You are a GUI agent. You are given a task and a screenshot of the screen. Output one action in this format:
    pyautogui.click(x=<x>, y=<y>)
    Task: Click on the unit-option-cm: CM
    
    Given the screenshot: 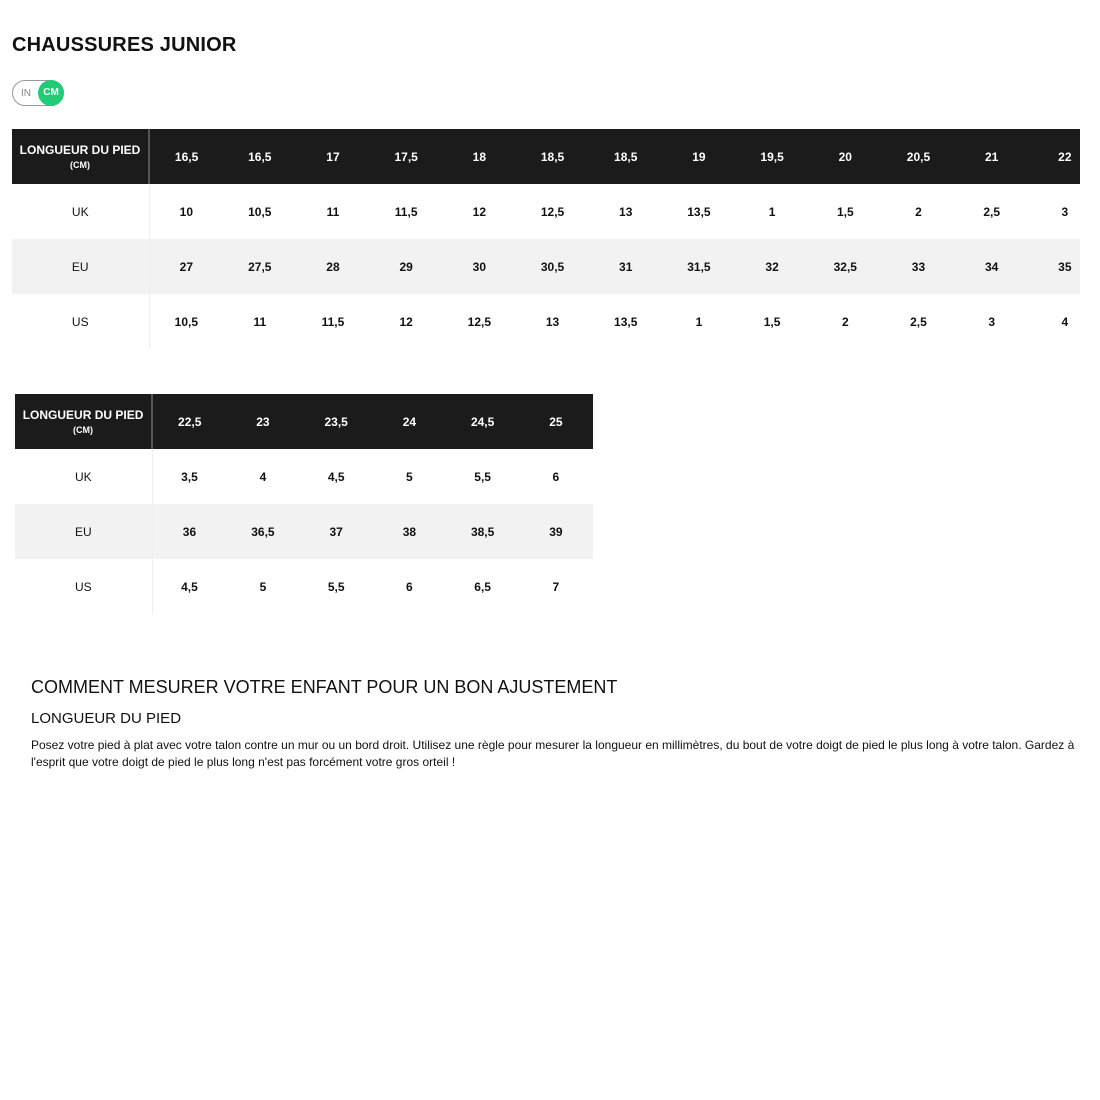 What is the action you would take?
    pyautogui.click(x=51, y=93)
    